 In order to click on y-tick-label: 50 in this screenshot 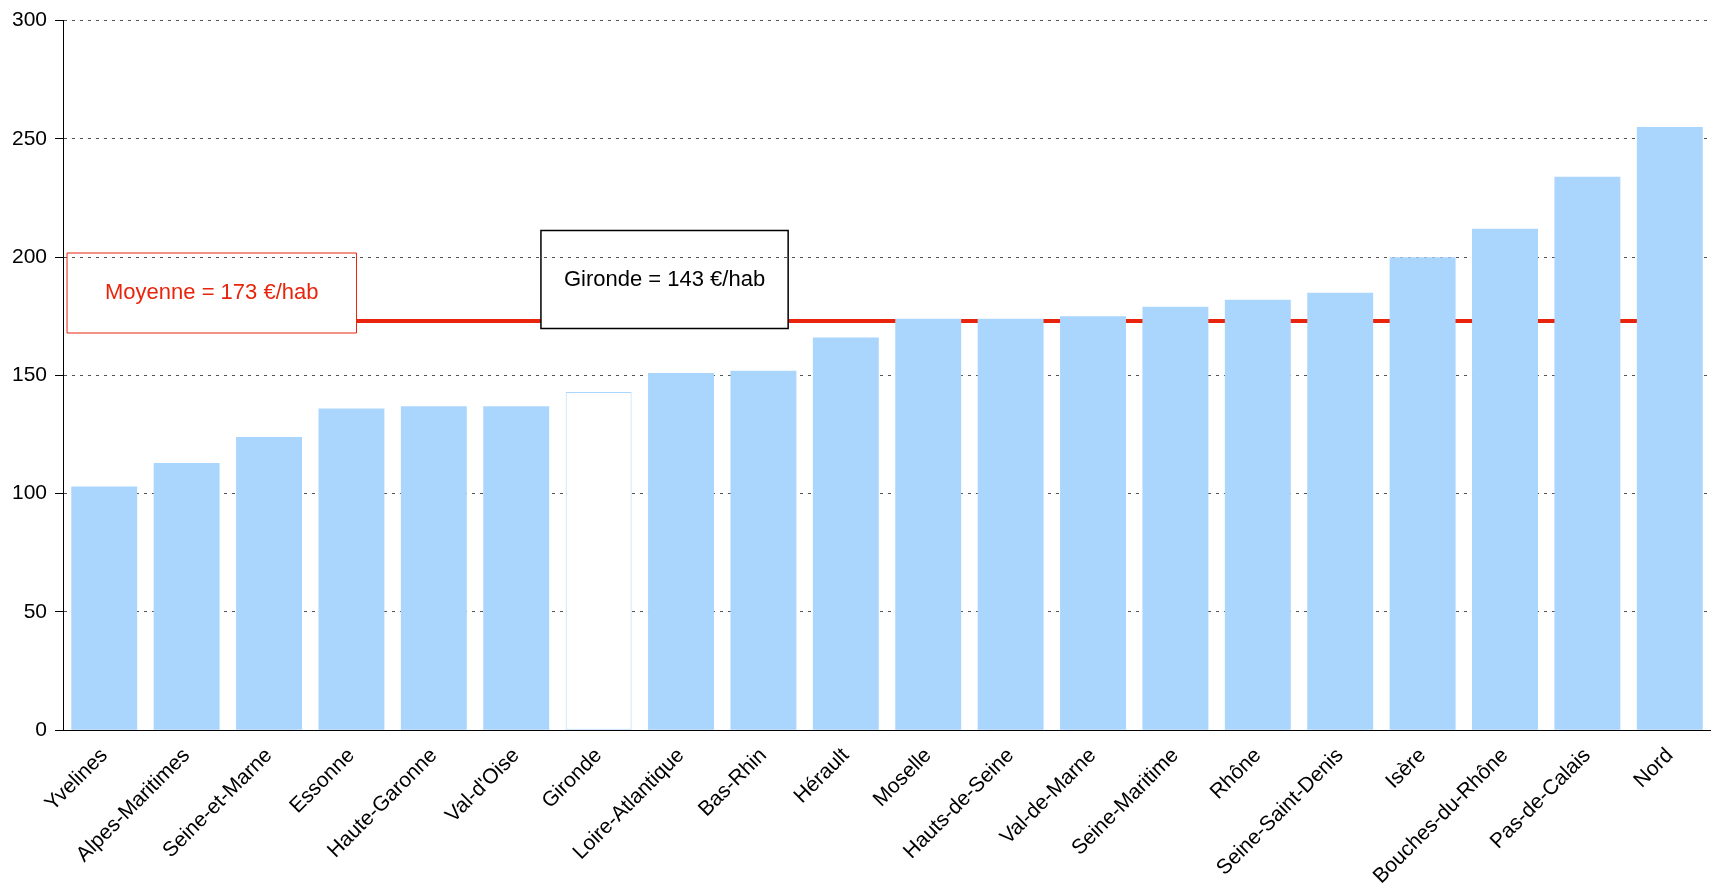, I will do `click(35, 610)`.